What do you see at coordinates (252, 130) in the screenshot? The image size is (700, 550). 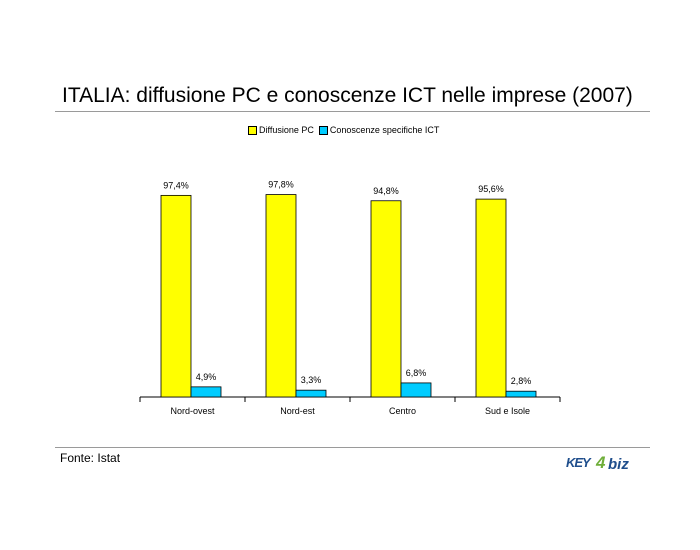 I see `legend-swatch-diffusione-pc` at bounding box center [252, 130].